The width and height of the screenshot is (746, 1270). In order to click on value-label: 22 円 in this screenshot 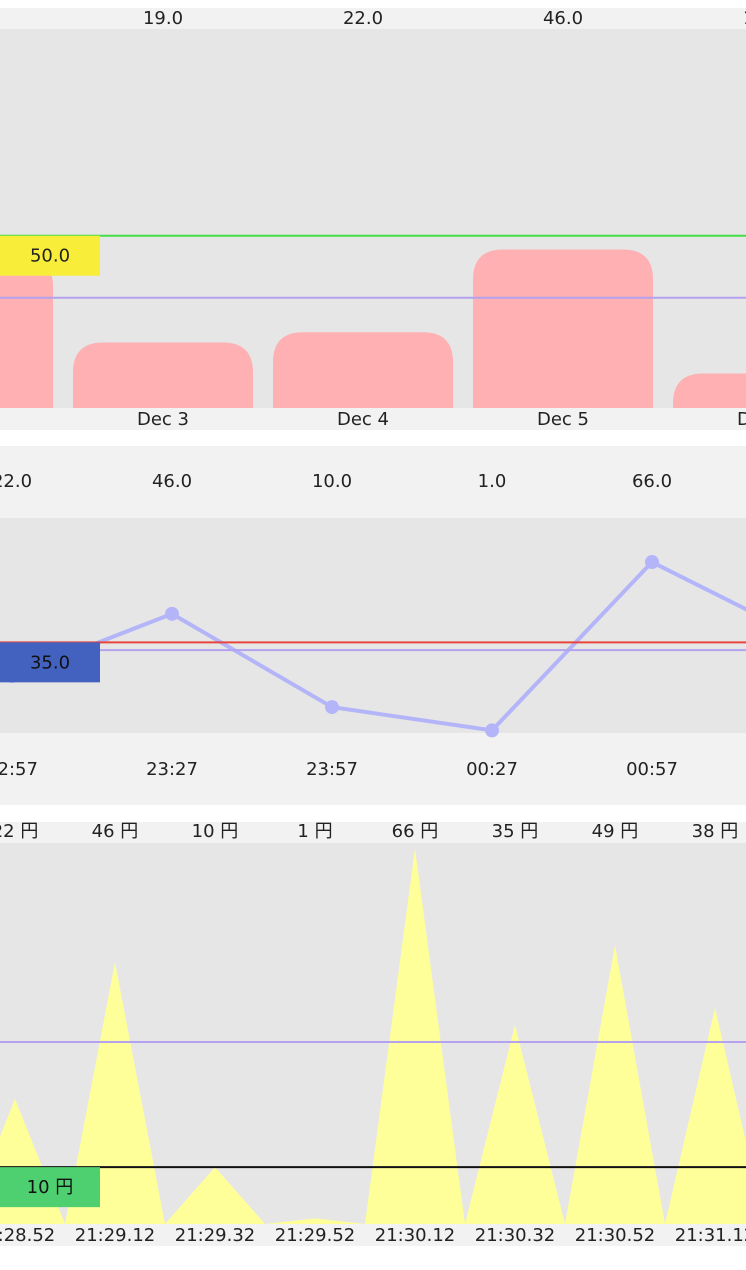, I will do `click(19, 831)`.